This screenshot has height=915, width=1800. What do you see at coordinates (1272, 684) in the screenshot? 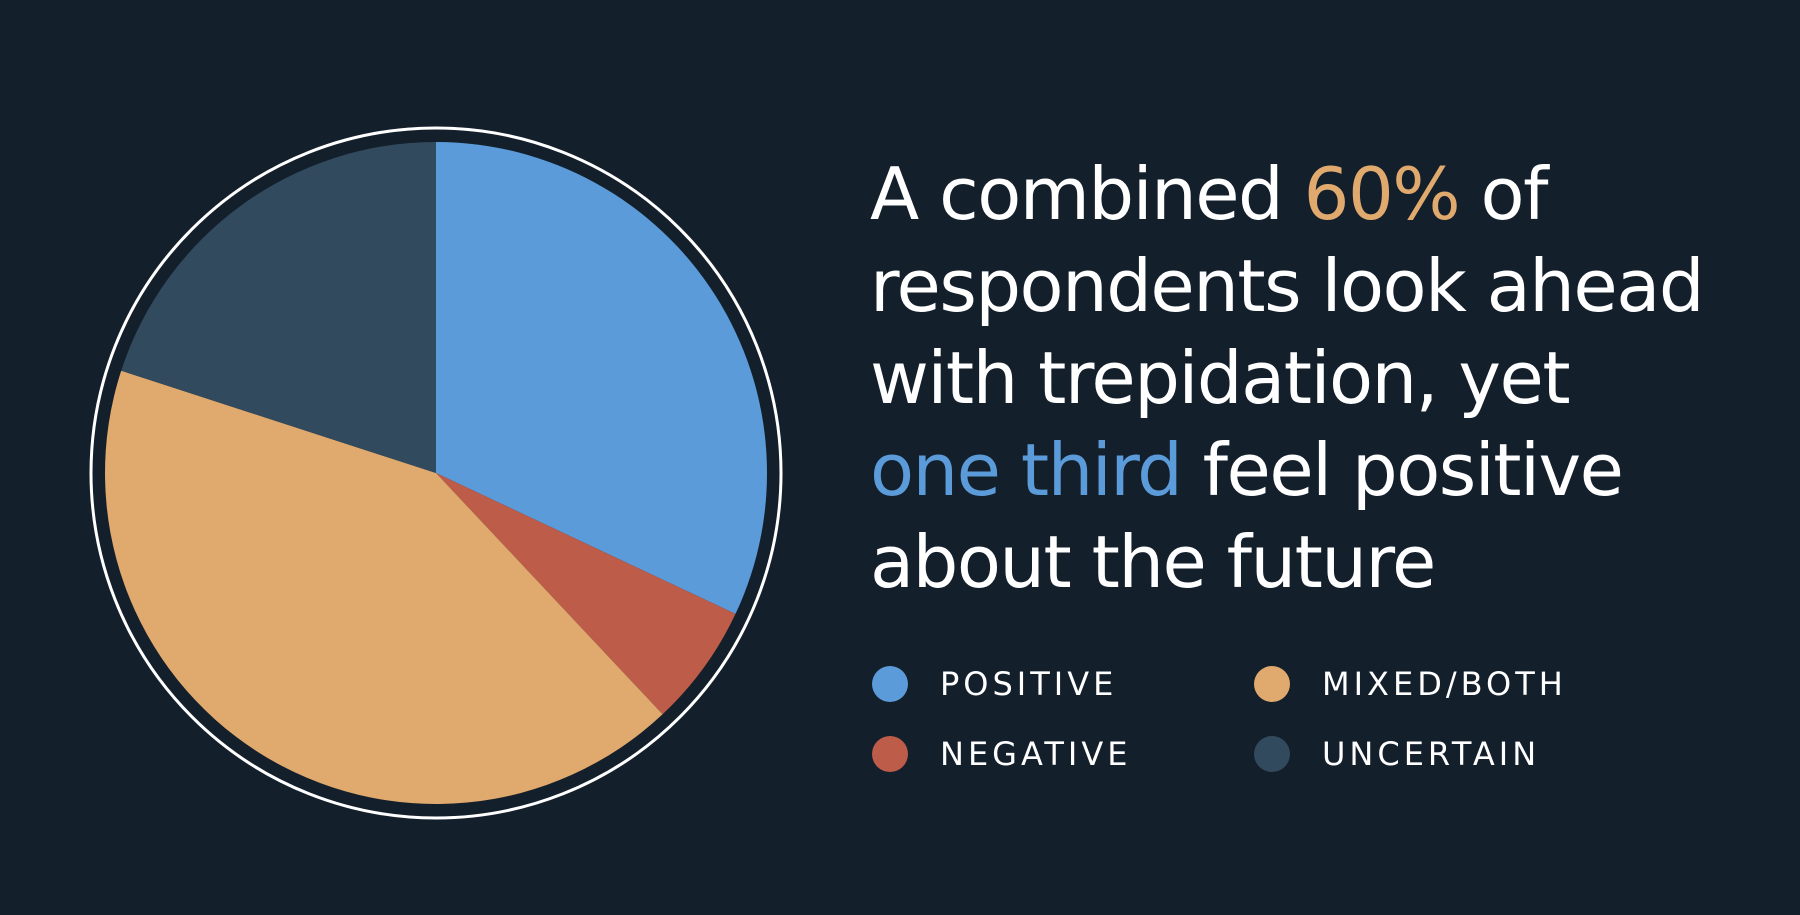
I see `legend-dot-mixed-both` at bounding box center [1272, 684].